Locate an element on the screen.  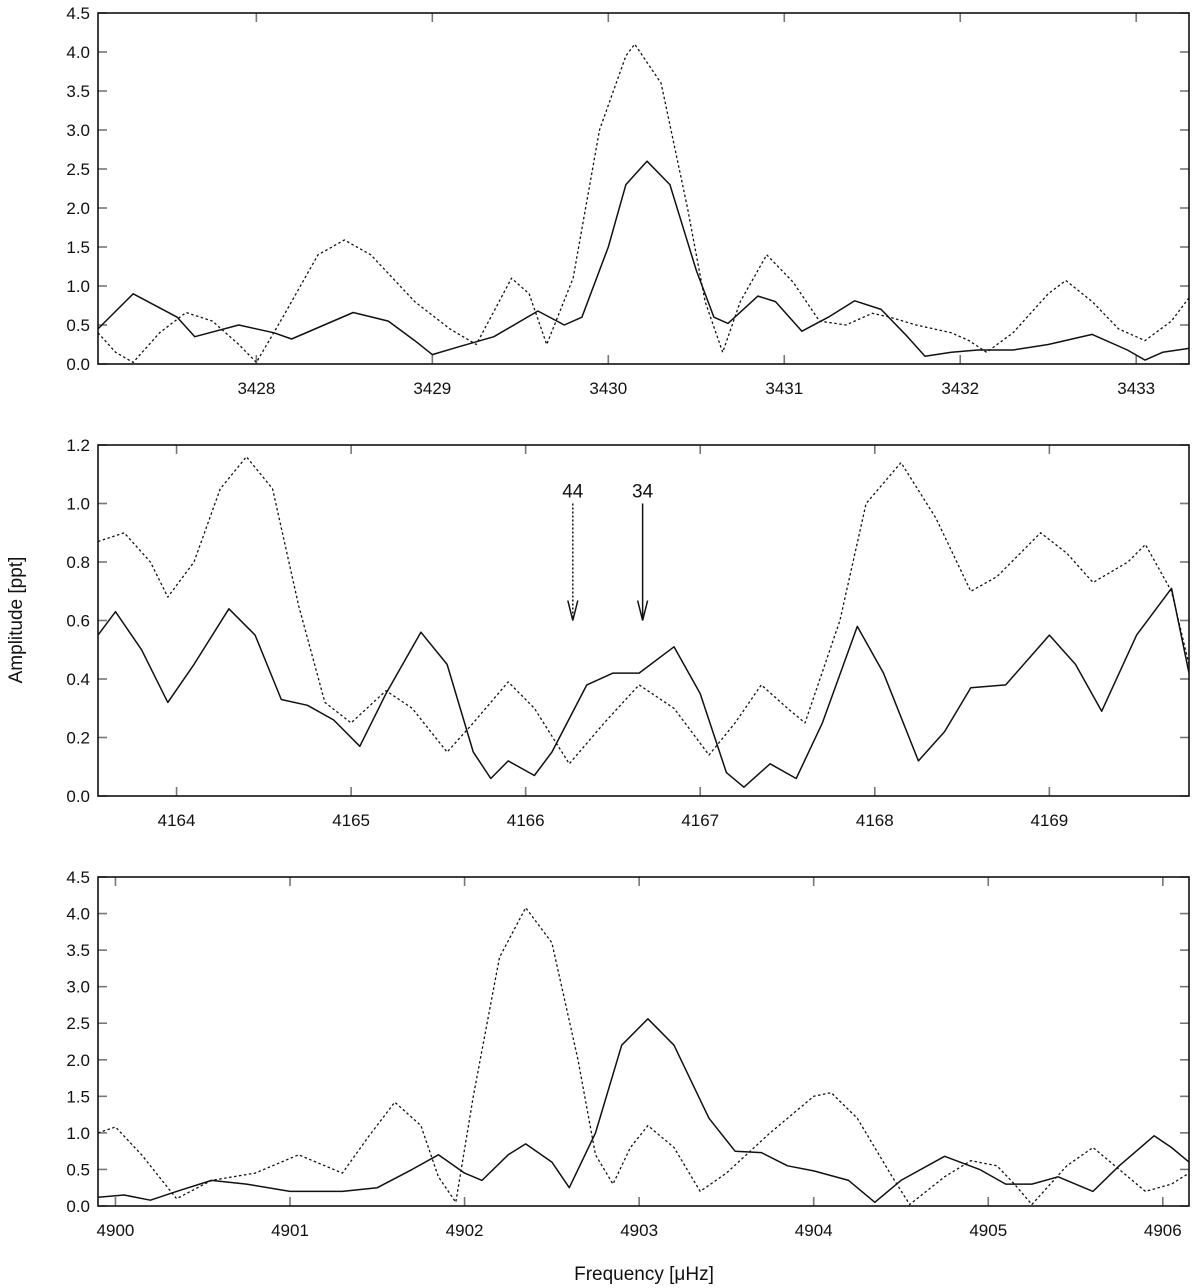
x-tick-label: 3428 is located at coordinates (256, 388).